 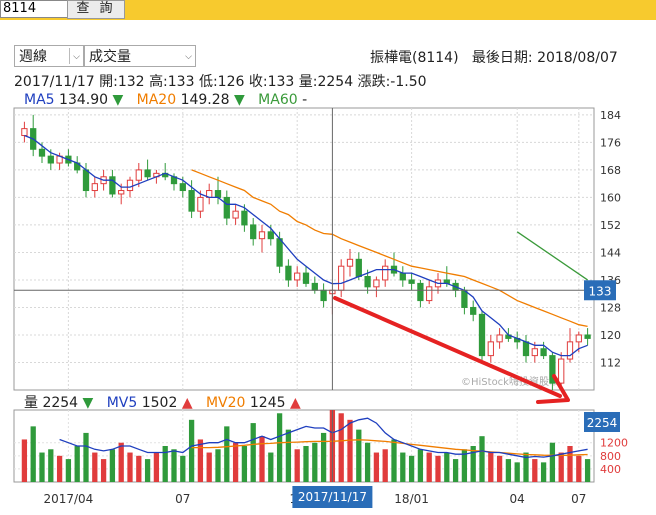 I want to click on volume-tick-label: 400, so click(x=610, y=469).